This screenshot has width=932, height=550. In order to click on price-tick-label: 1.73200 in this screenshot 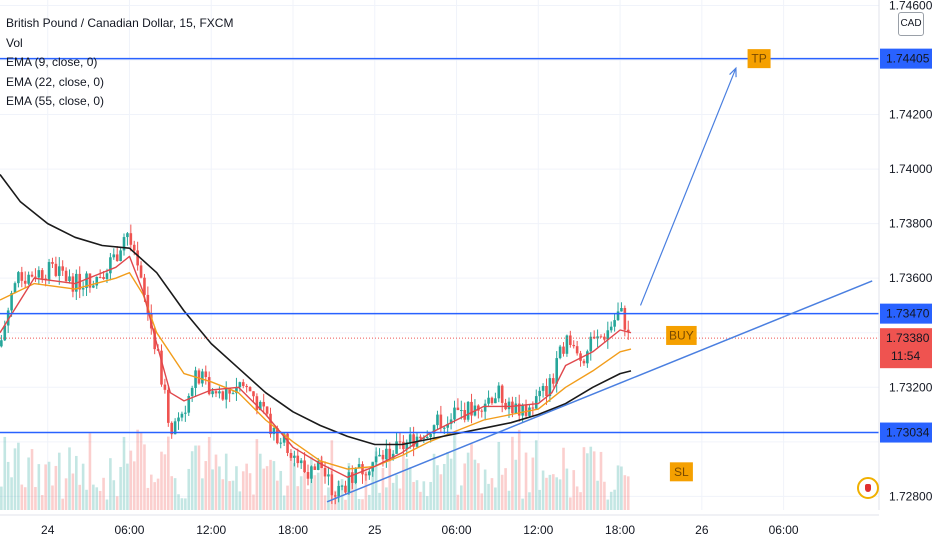, I will do `click(910, 387)`.